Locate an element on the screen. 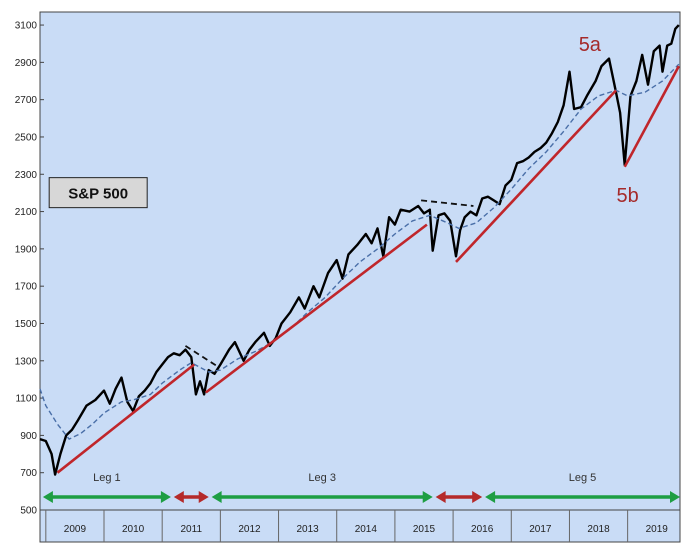  title-box-frame is located at coordinates (98, 193).